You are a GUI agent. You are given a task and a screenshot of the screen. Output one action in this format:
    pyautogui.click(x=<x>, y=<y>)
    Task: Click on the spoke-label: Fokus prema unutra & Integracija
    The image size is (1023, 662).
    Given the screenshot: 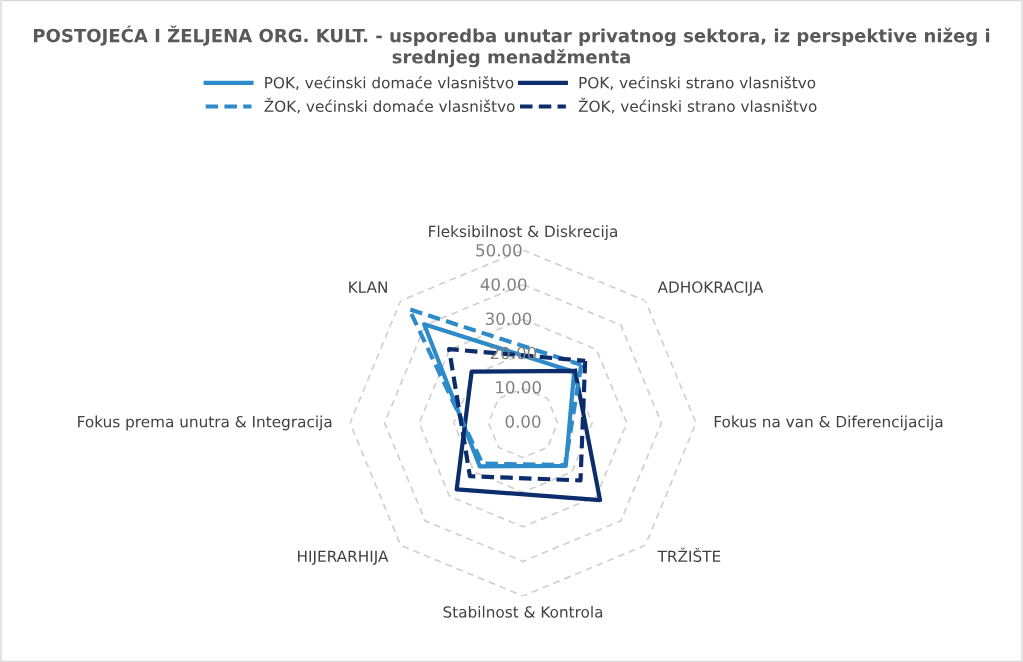 What is the action you would take?
    pyautogui.click(x=205, y=423)
    